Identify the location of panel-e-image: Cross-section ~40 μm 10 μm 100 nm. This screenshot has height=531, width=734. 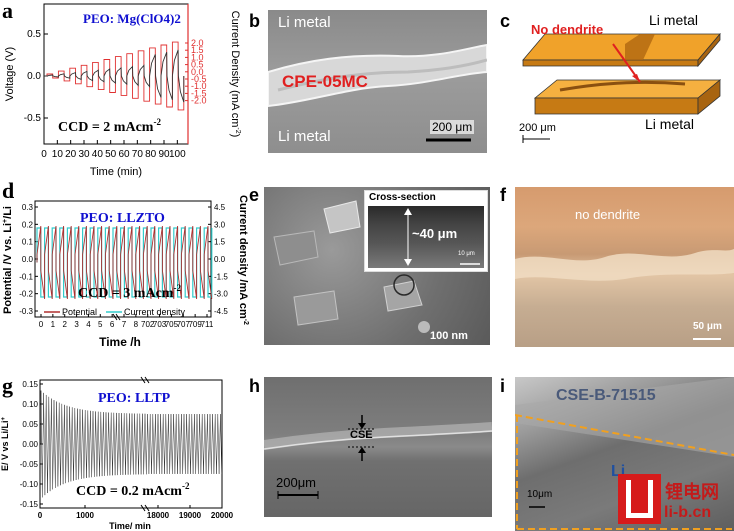
(377, 266).